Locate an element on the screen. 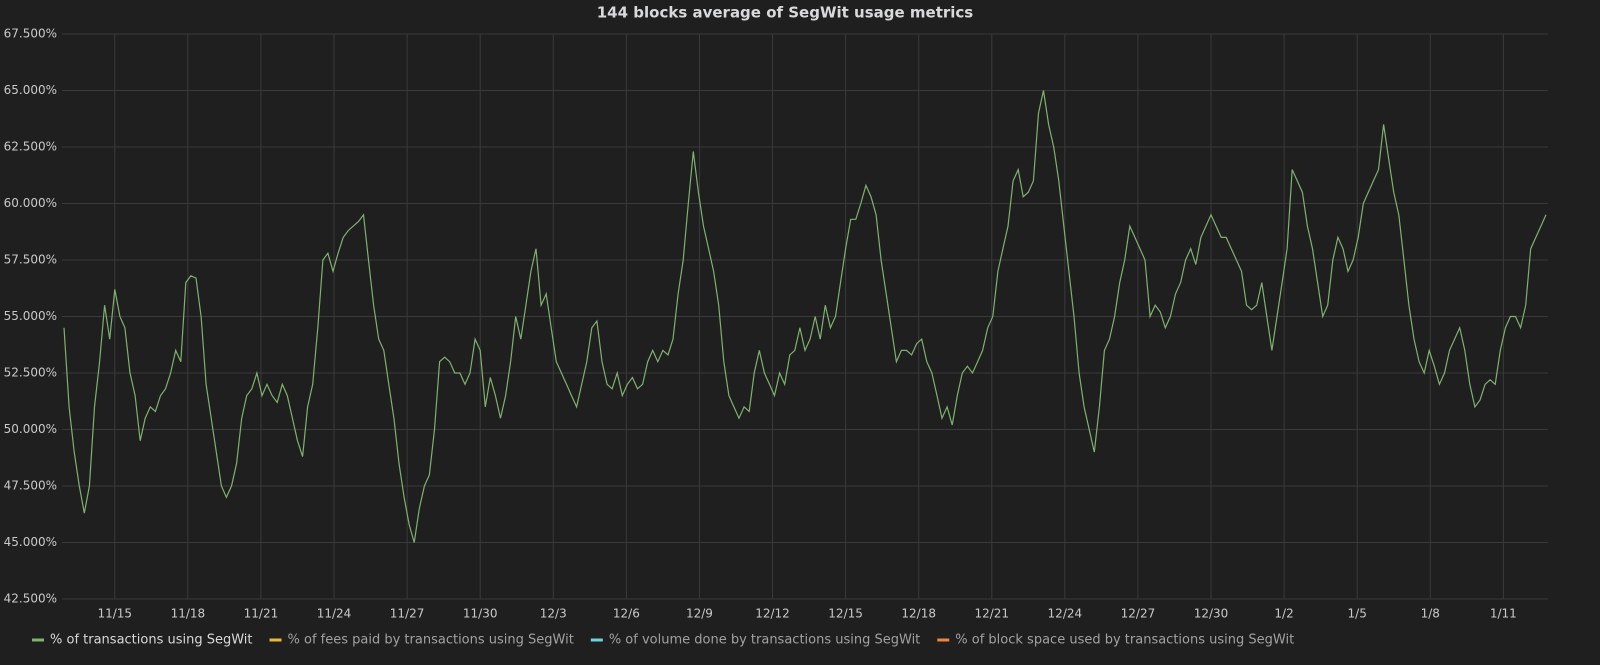  y-tick-label: 57.500% is located at coordinates (30, 260).